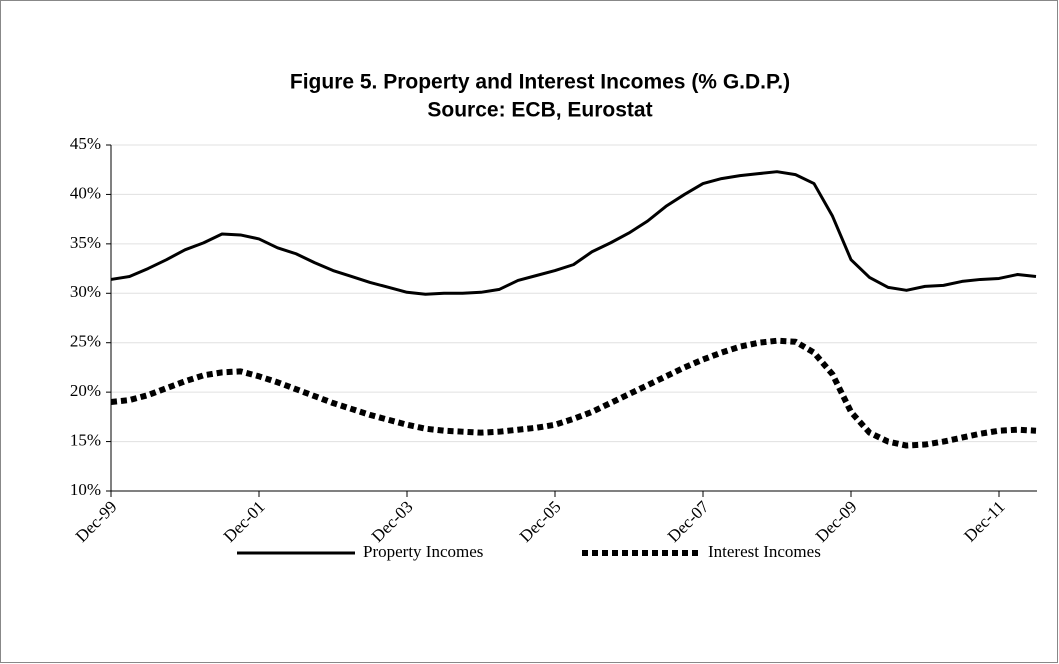  What do you see at coordinates (85, 341) in the screenshot?
I see `y-tick-label: 25%` at bounding box center [85, 341].